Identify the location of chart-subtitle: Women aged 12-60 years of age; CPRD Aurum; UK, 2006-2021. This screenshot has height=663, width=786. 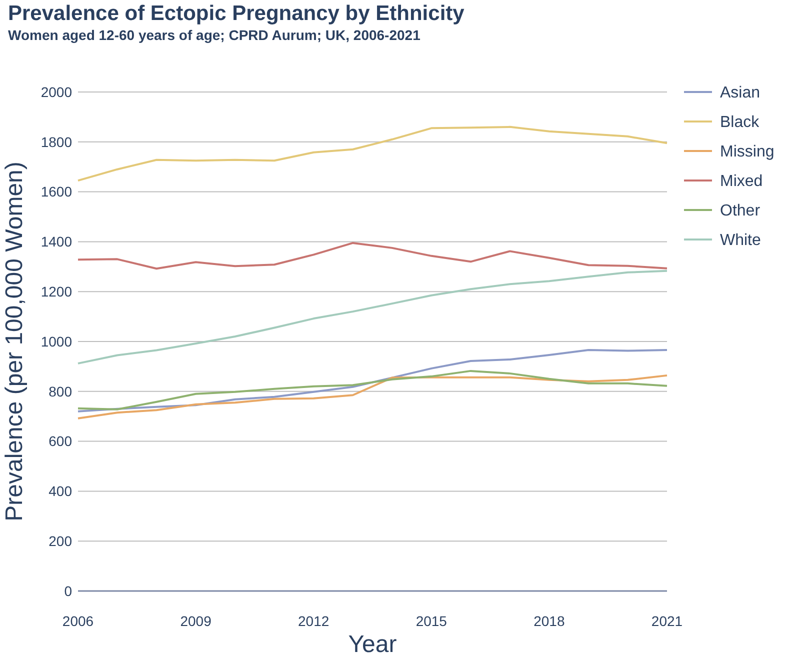
(214, 35).